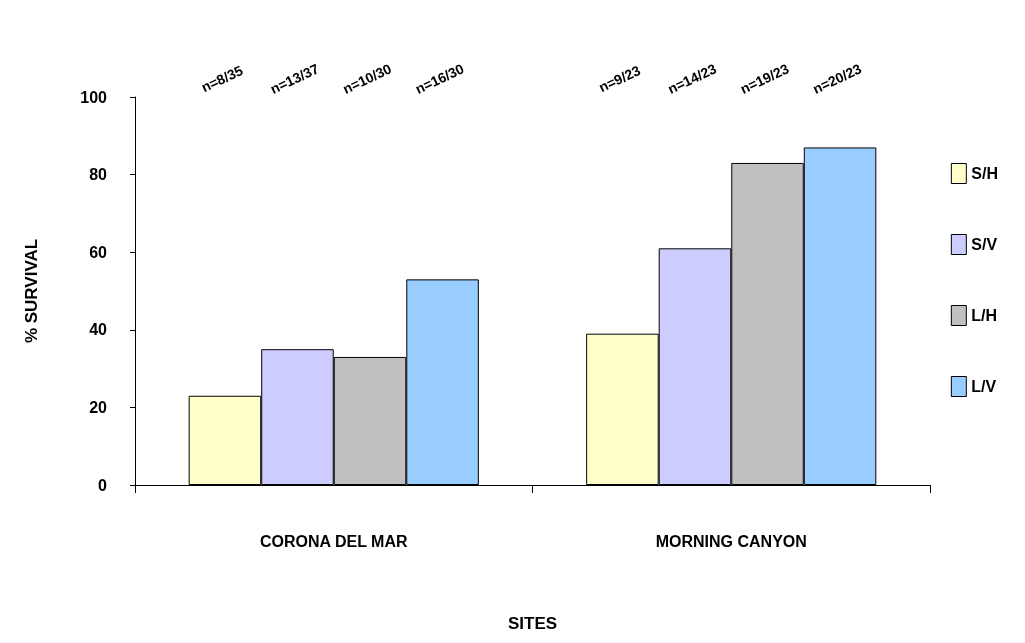 This screenshot has width=1025, height=643. I want to click on x-tick-label: CORONA DEL MAR, so click(333, 541).